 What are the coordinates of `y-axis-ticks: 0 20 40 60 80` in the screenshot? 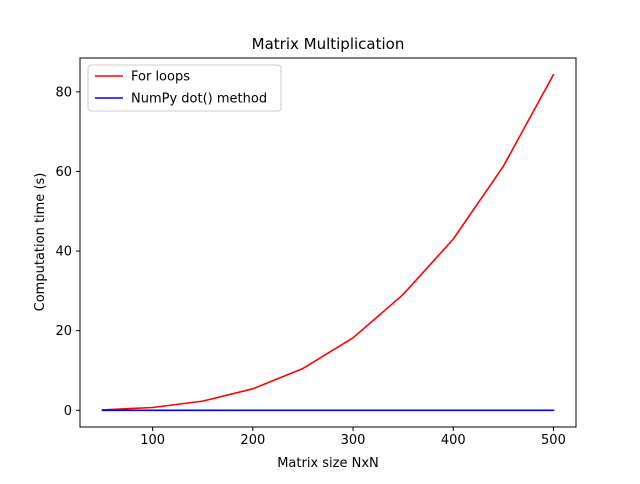 It's located at (67, 252).